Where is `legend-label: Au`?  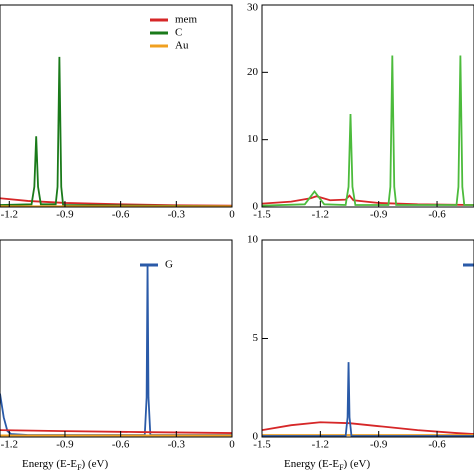 legend-label: Au is located at coordinates (182, 46).